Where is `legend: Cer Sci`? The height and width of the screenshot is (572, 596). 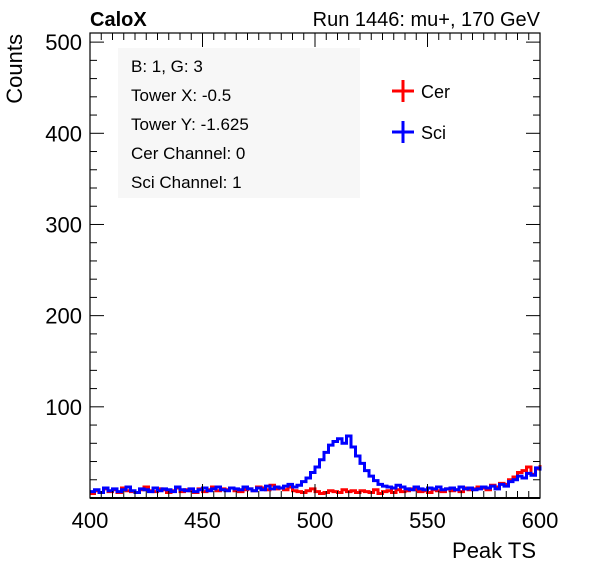 legend: Cer Sci is located at coordinates (421, 111).